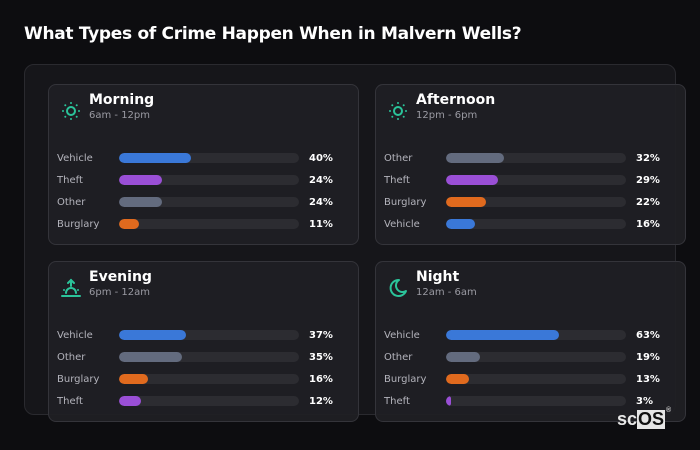  What do you see at coordinates (648, 335) in the screenshot?
I see `bar-value: 63%` at bounding box center [648, 335].